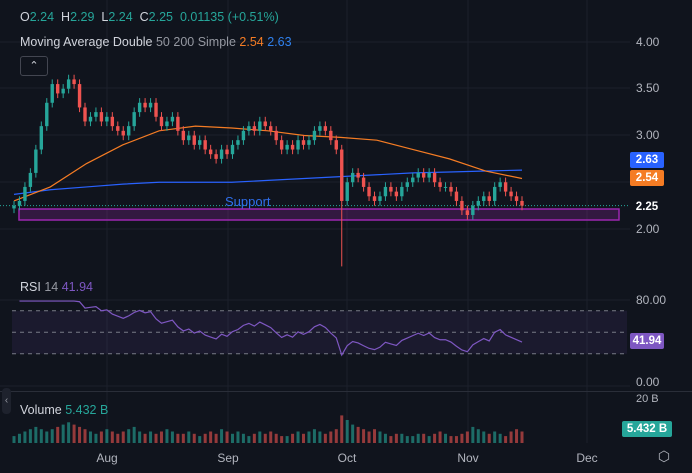  I want to click on chevron-left-icon: ‹, so click(6, 400).